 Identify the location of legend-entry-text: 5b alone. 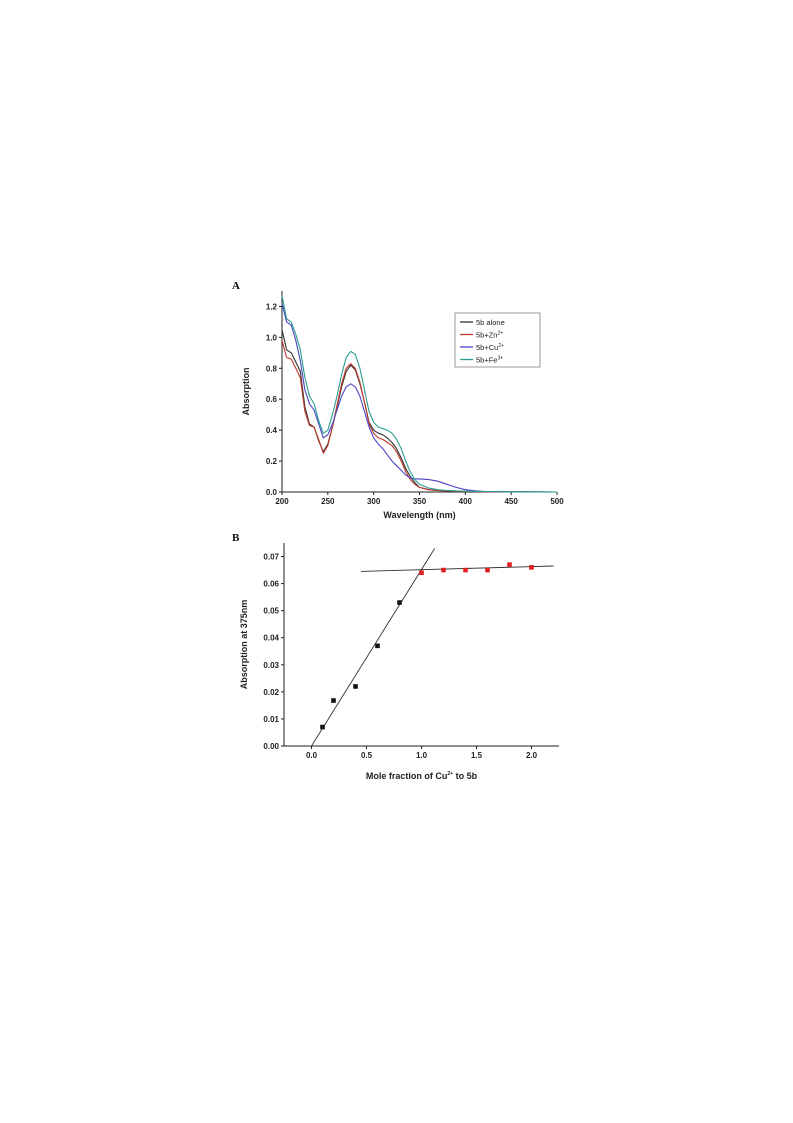
(490, 322).